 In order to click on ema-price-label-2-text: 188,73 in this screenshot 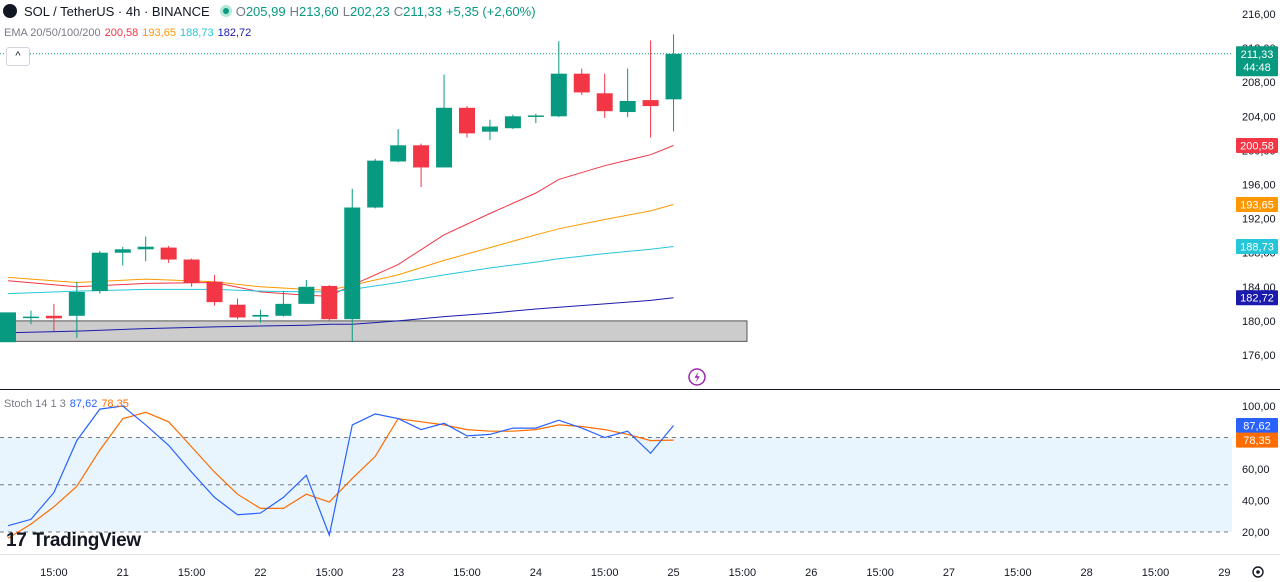, I will do `click(1257, 247)`.